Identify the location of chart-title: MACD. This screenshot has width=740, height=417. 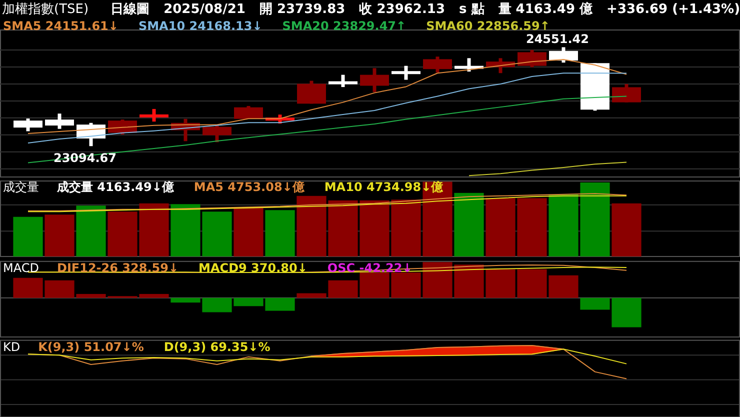
(21, 268).